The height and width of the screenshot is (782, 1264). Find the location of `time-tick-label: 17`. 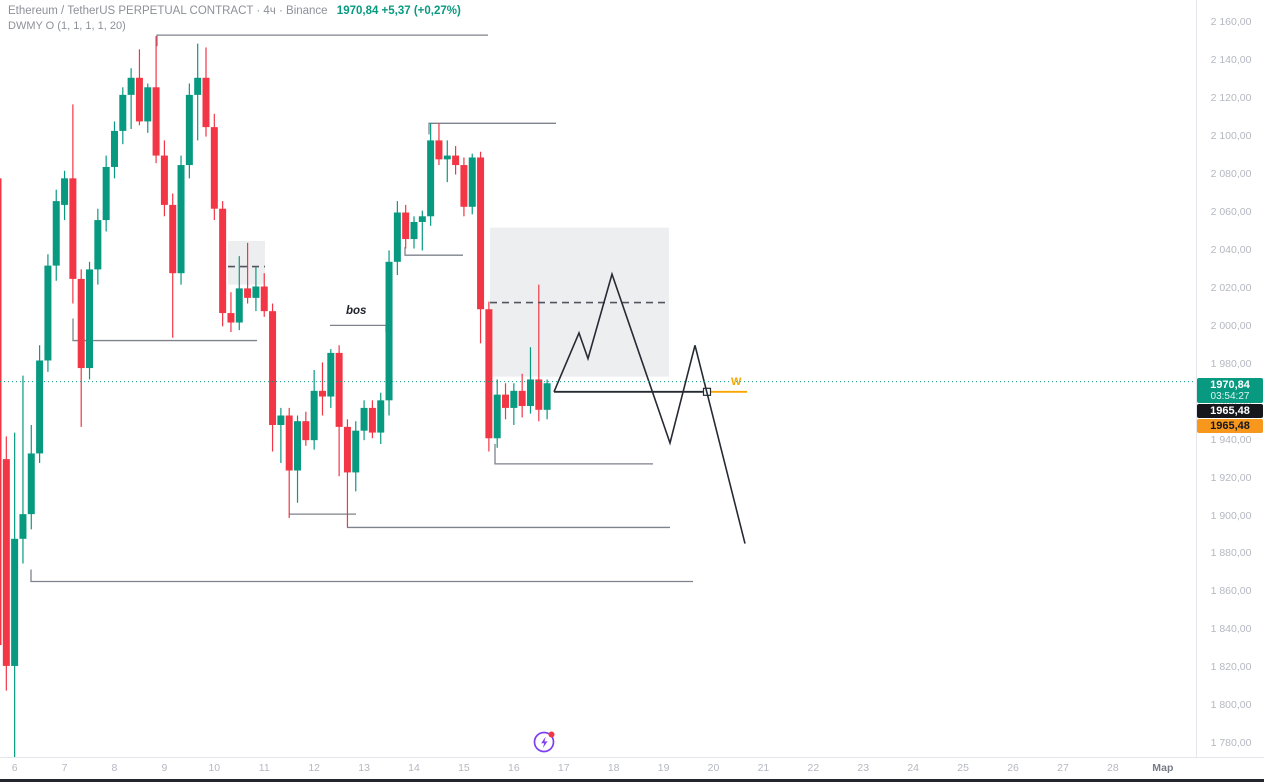

time-tick-label: 17 is located at coordinates (563, 768).